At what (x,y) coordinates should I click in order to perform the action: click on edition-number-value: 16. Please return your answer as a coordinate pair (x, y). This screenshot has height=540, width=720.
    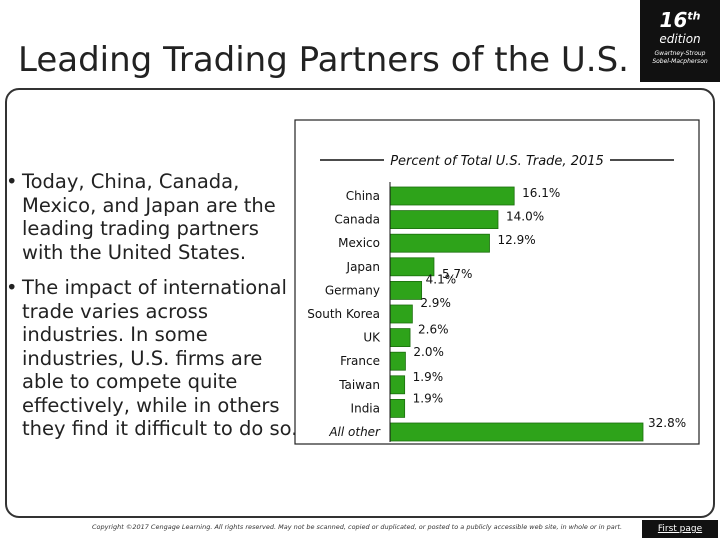
    Looking at the image, I should click on (673, 20).